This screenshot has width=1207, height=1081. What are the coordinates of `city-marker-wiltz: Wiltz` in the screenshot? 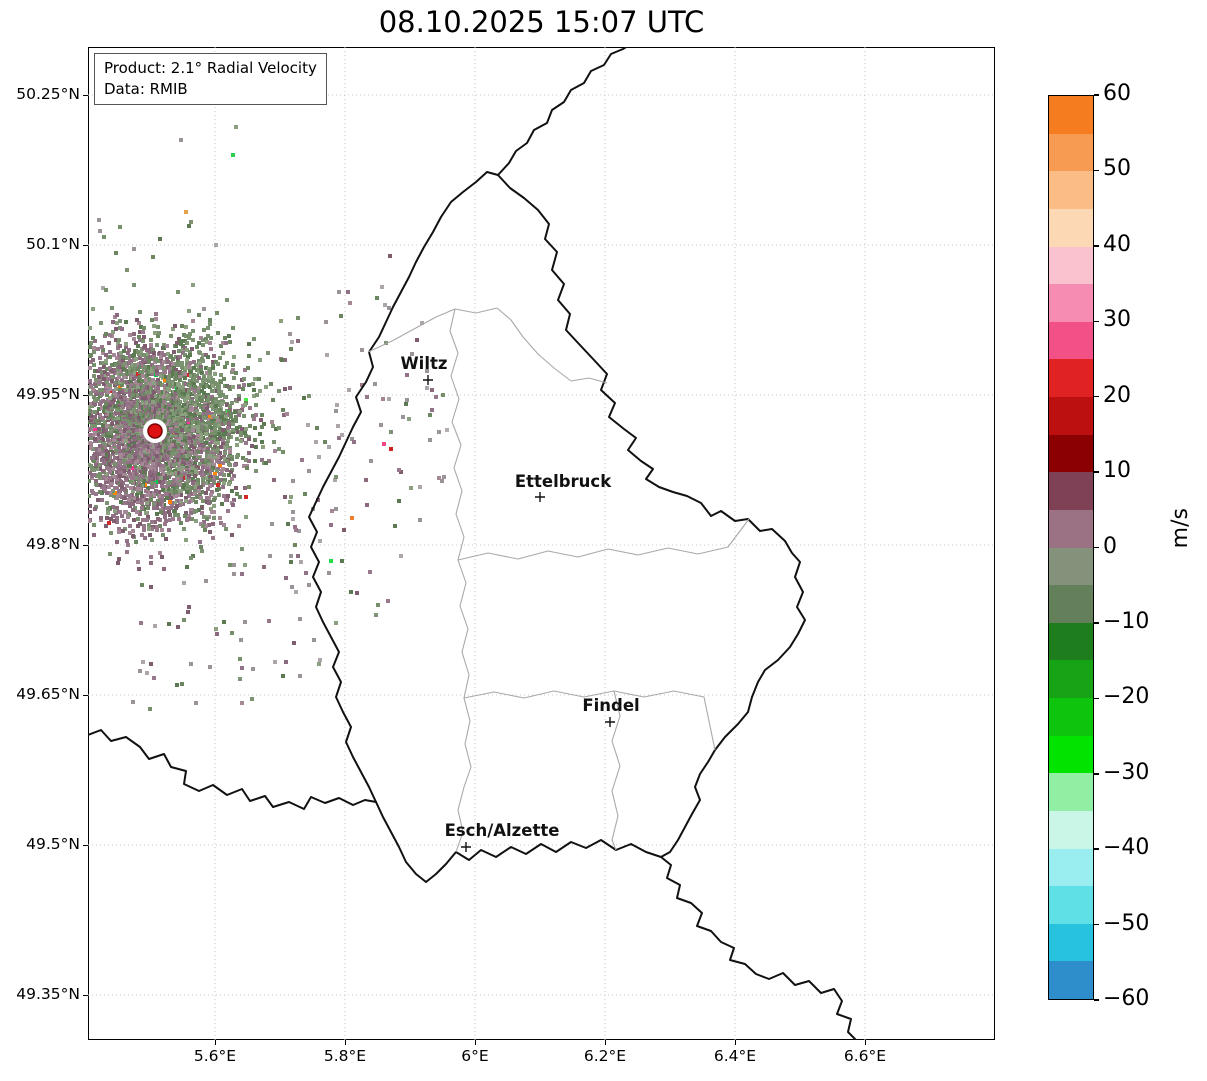 It's located at (424, 369).